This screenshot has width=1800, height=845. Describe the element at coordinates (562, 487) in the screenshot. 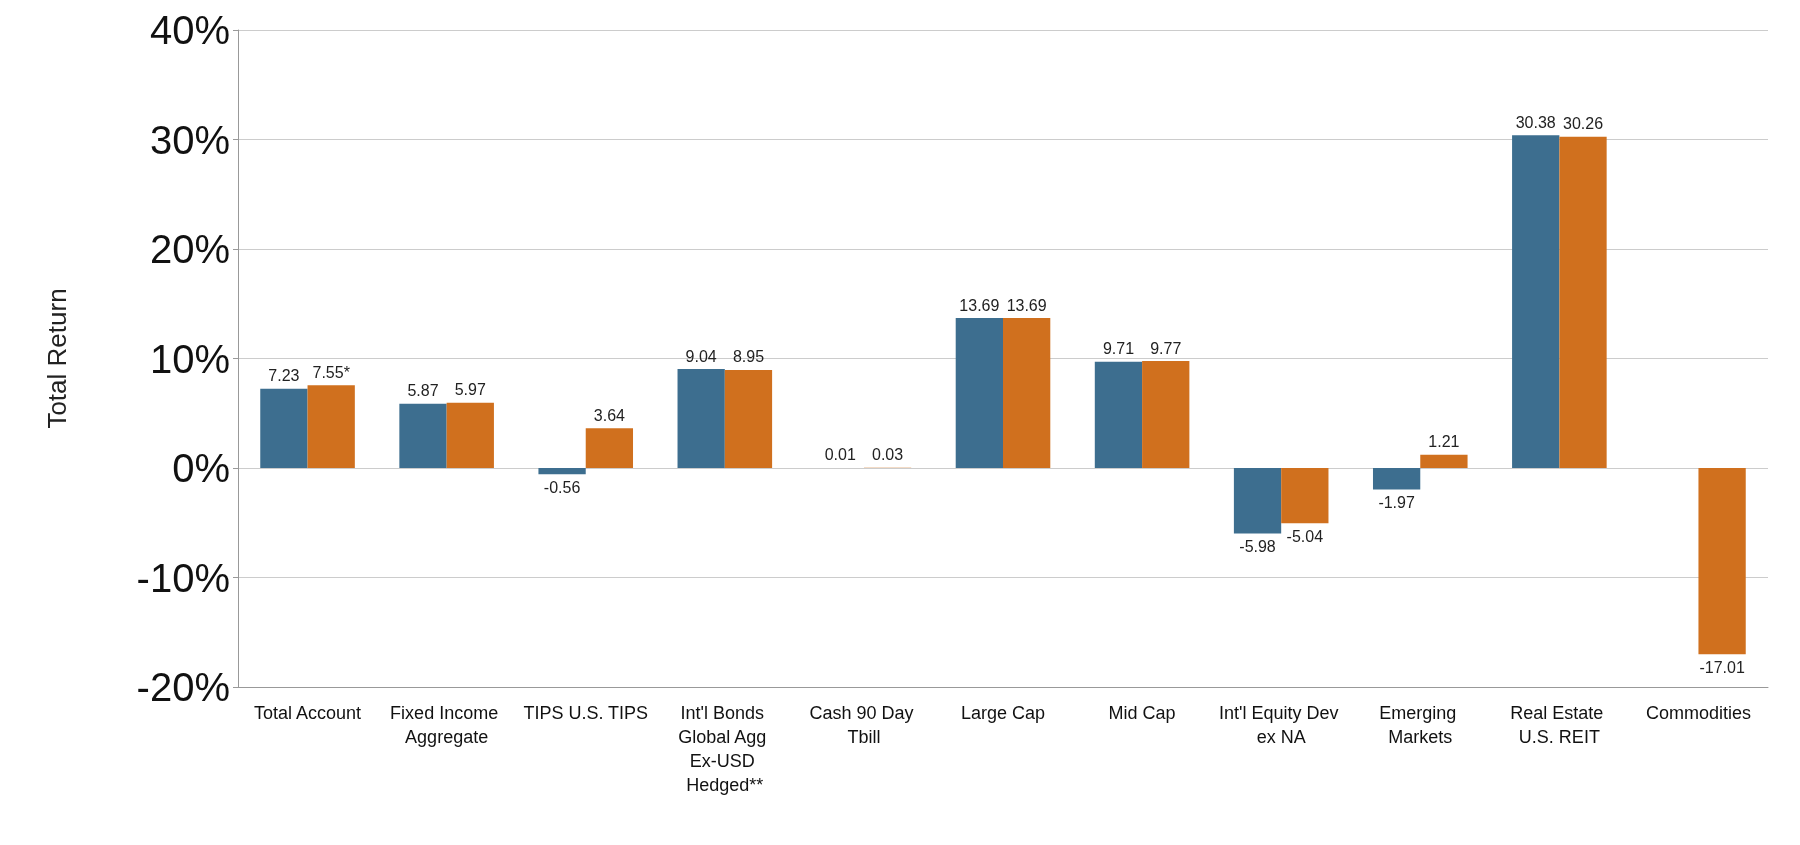

I see `data-label: -0.56` at that location.